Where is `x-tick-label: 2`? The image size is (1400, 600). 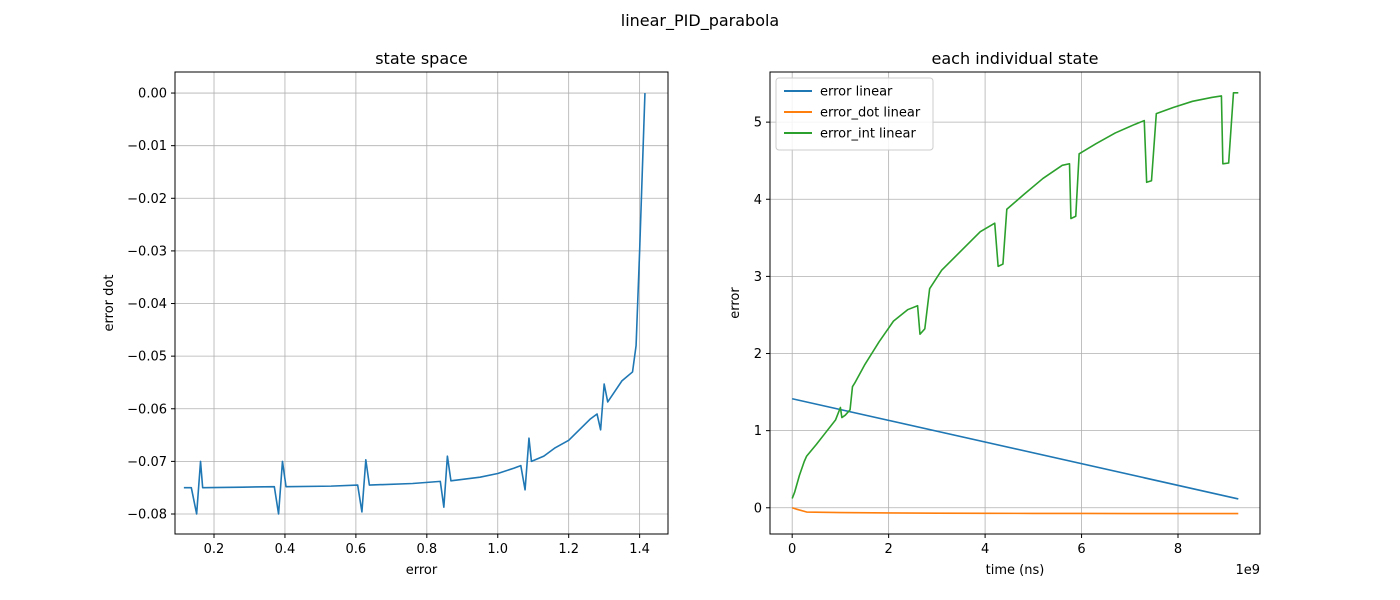
x-tick-label: 2 is located at coordinates (889, 549).